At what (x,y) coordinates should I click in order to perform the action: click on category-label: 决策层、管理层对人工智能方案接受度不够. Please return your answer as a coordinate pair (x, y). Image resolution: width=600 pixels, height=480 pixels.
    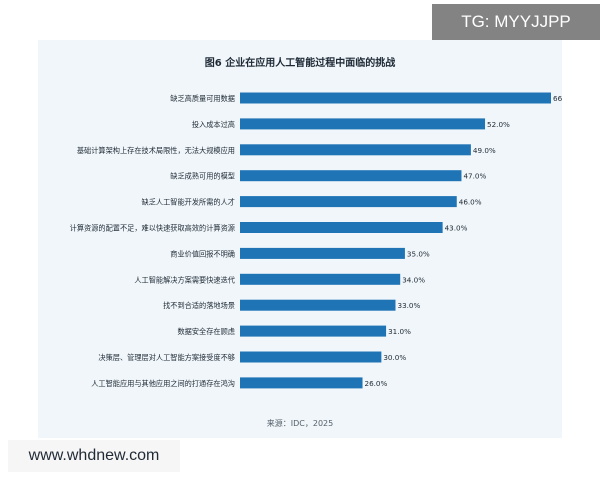
    Looking at the image, I should click on (166, 357).